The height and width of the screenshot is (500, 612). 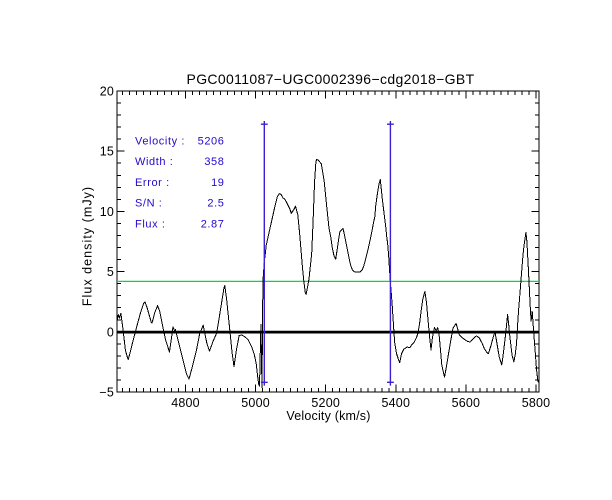 I want to click on svg-text: 20, so click(x=107, y=92).